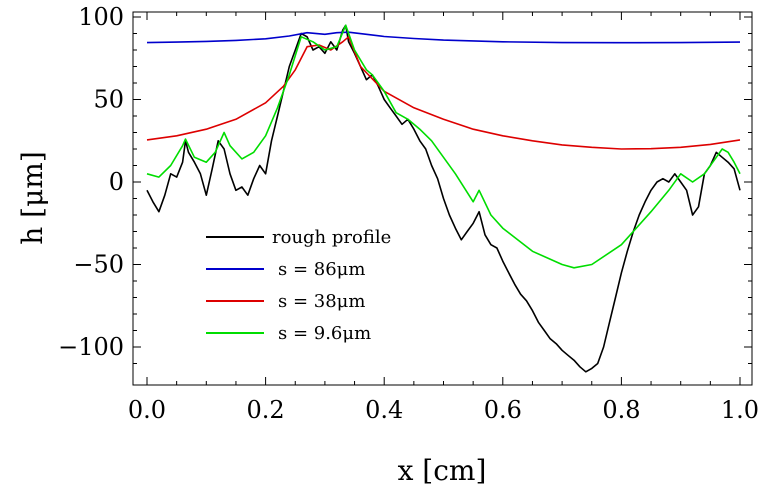 The image size is (764, 488). Describe the element at coordinates (740, 410) in the screenshot. I see `x-tick-label: 1.0` at that location.